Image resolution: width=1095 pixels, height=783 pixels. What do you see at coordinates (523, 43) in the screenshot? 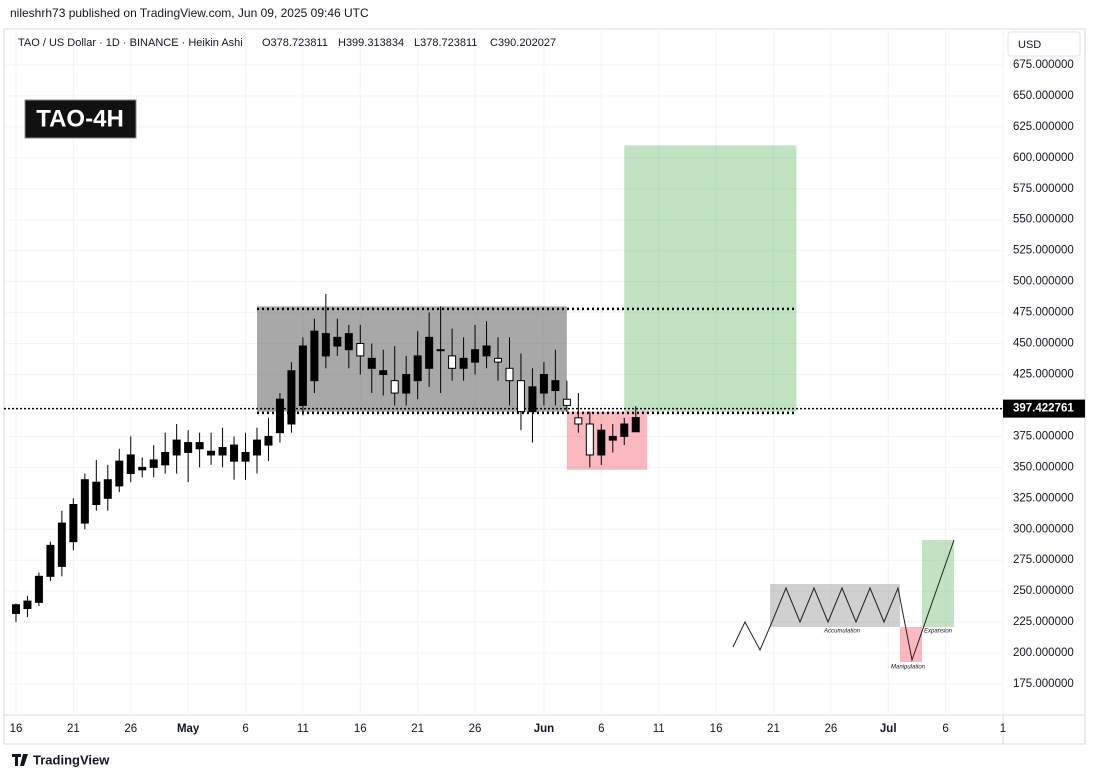
I see `ohlc-close: C390.202027` at bounding box center [523, 43].